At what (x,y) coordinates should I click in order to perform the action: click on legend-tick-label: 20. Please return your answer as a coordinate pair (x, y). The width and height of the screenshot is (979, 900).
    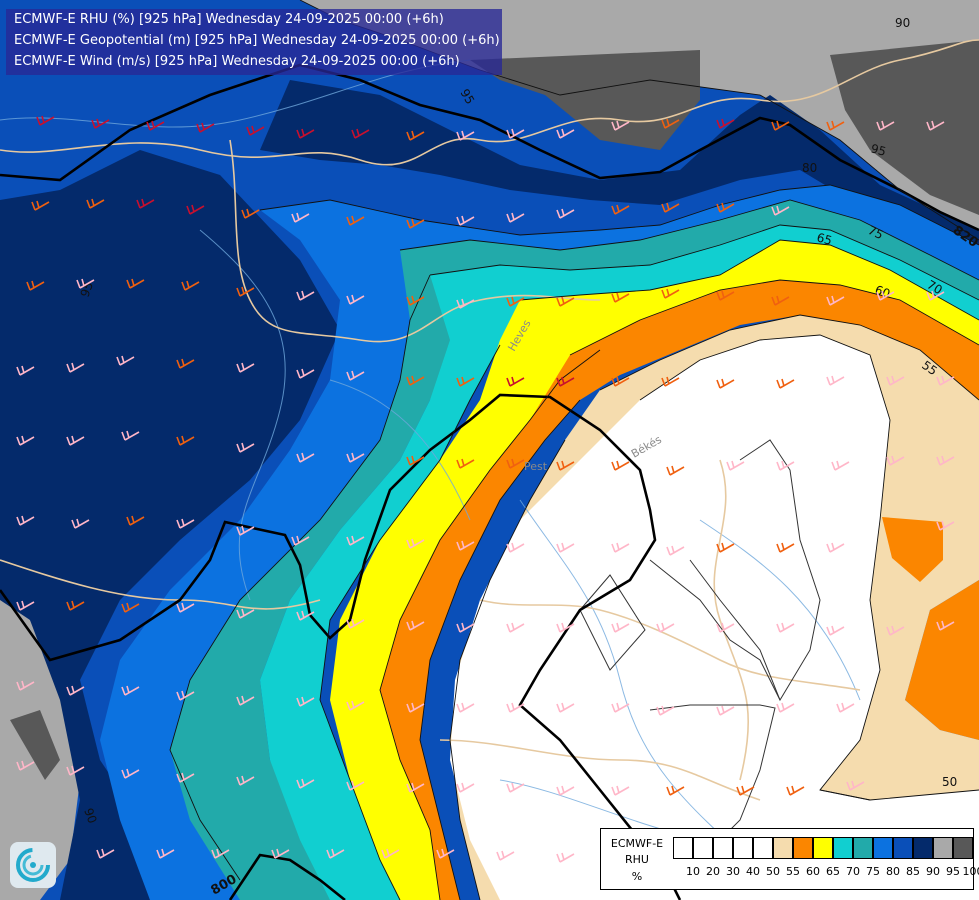
    Looking at the image, I should click on (713, 871).